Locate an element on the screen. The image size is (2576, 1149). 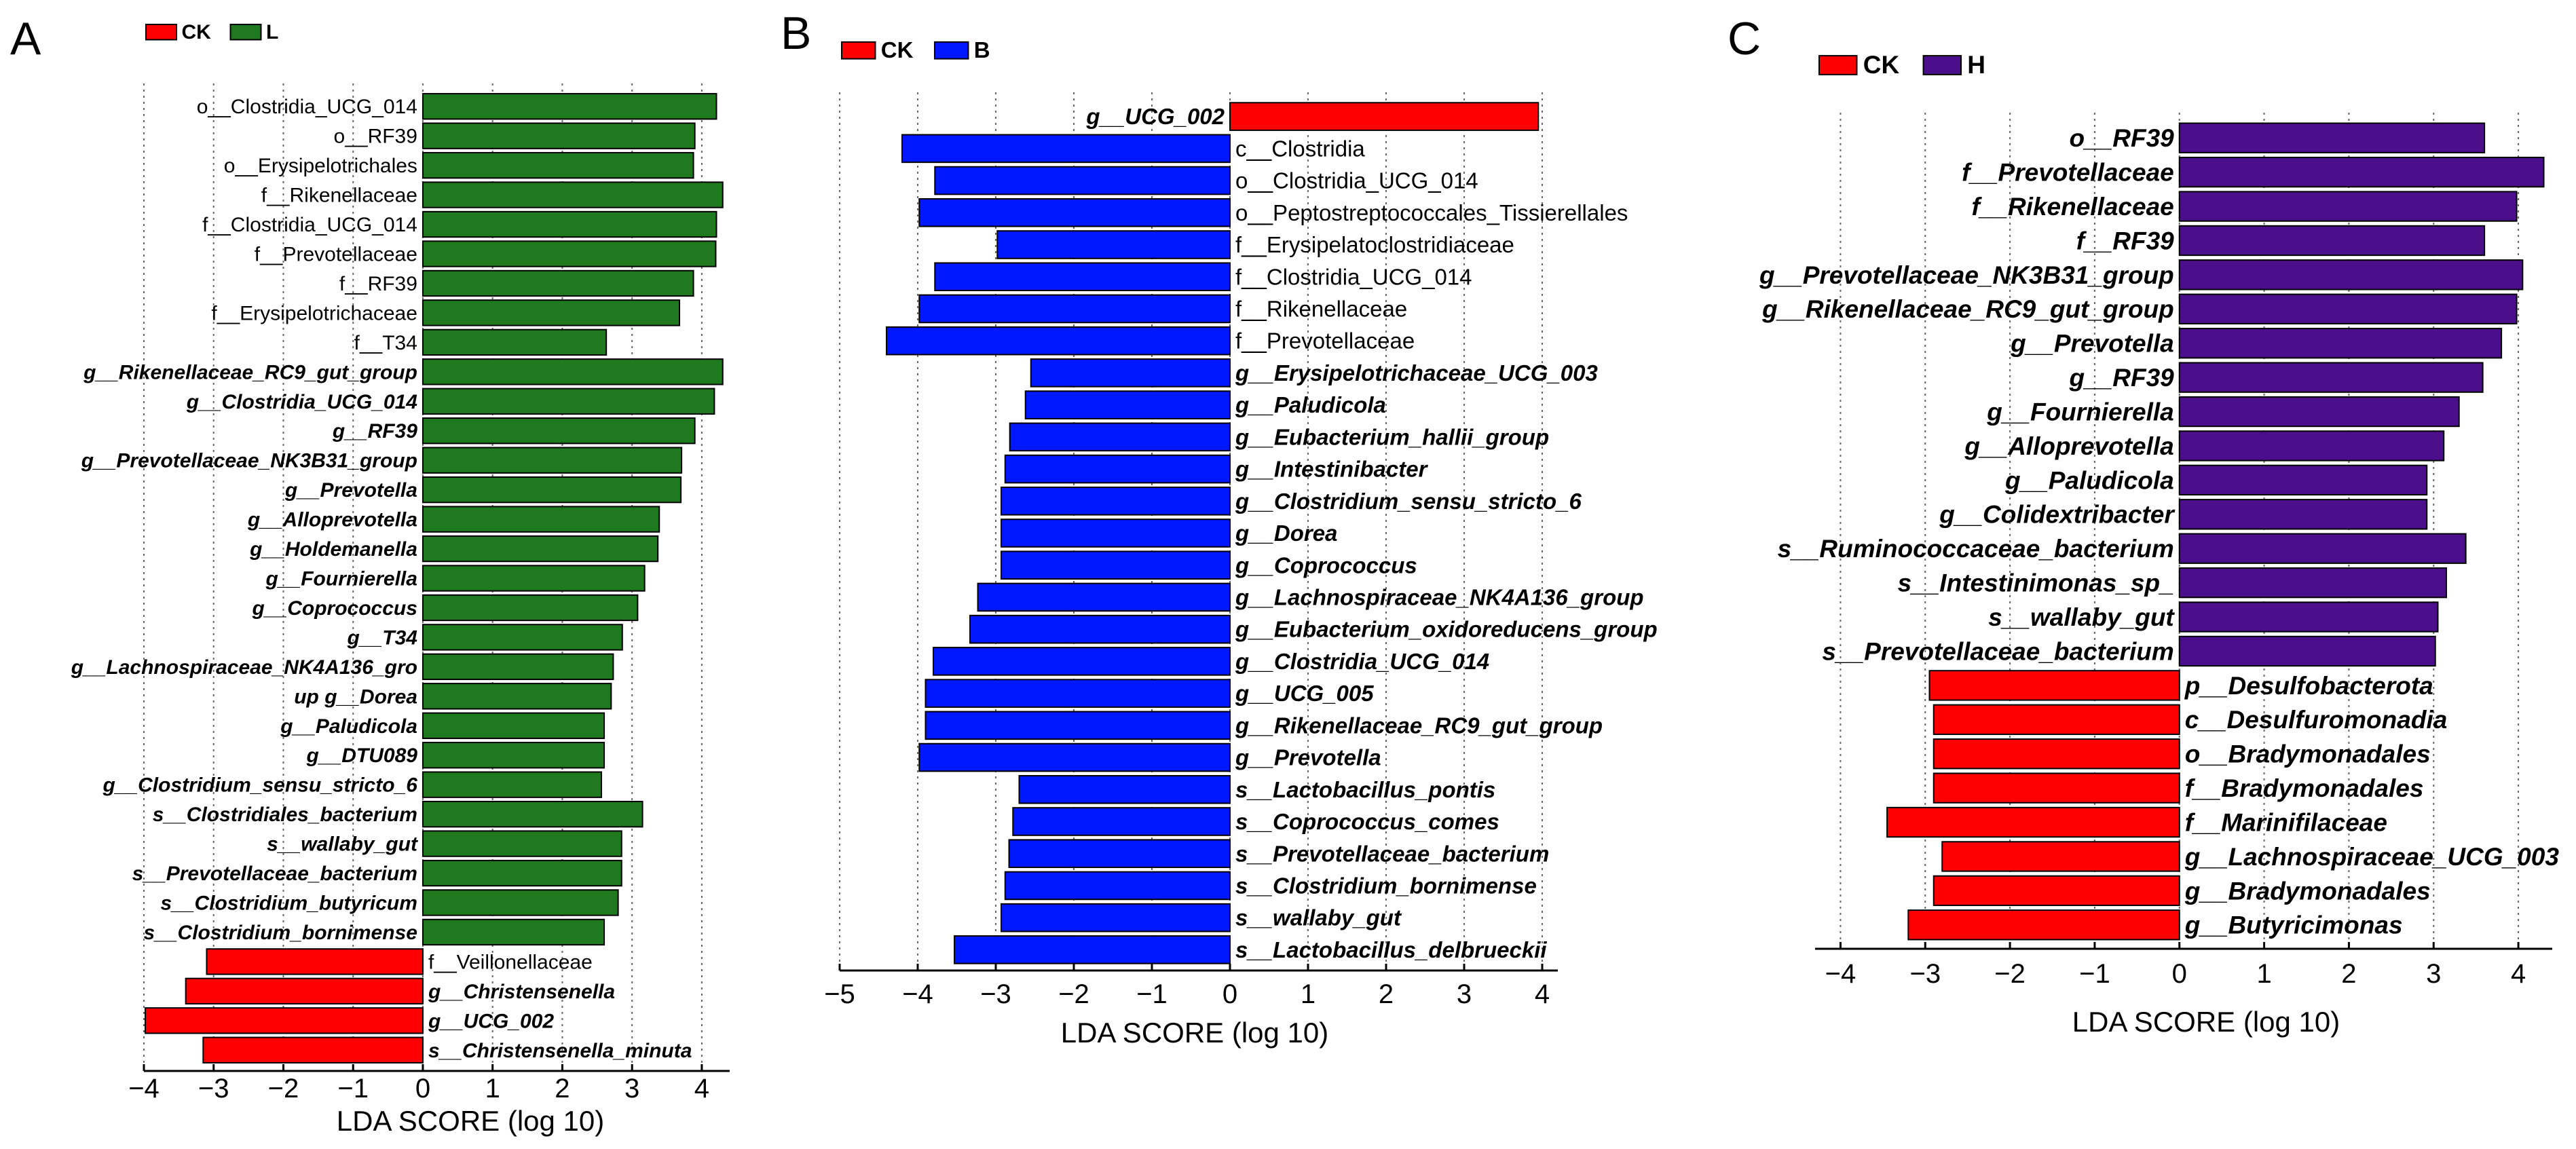
bar-label: g__Butyricimonas is located at coordinates (2294, 925).